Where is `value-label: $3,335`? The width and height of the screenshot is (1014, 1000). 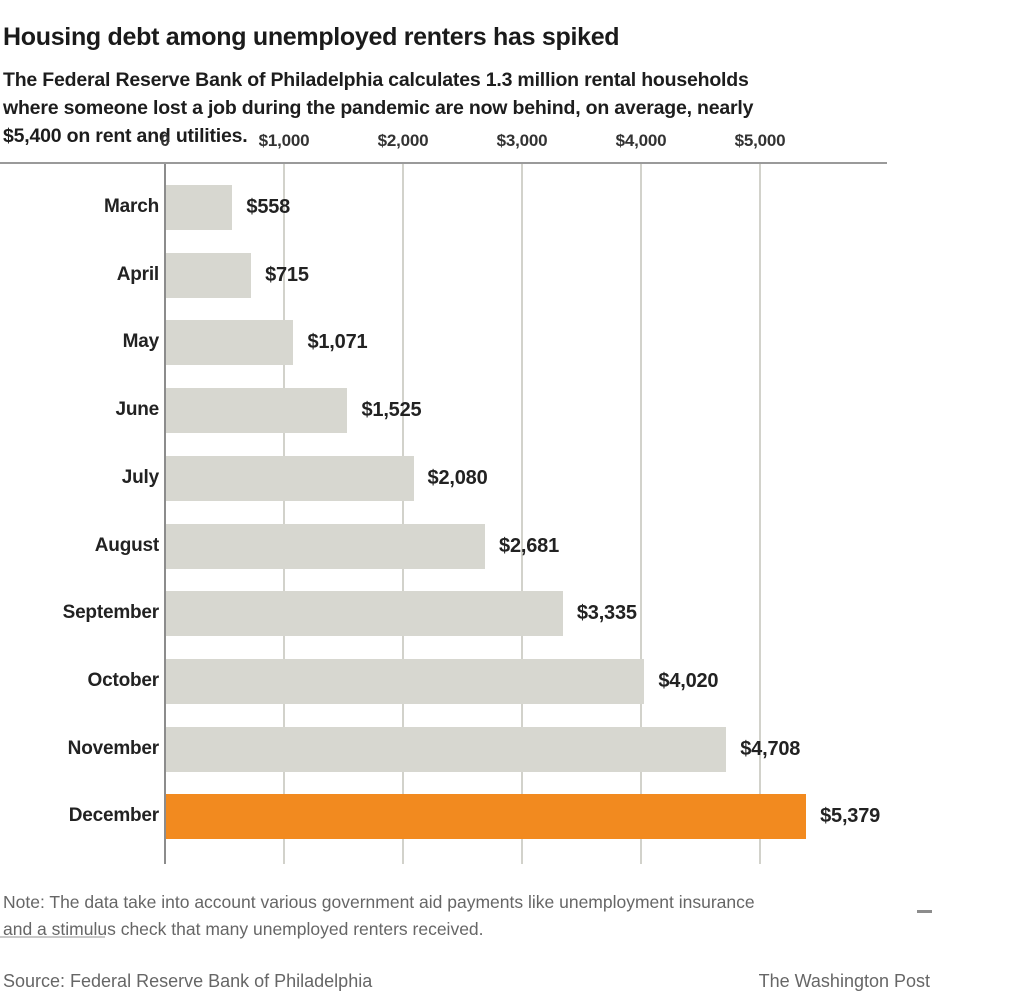 value-label: $3,335 is located at coordinates (606, 613).